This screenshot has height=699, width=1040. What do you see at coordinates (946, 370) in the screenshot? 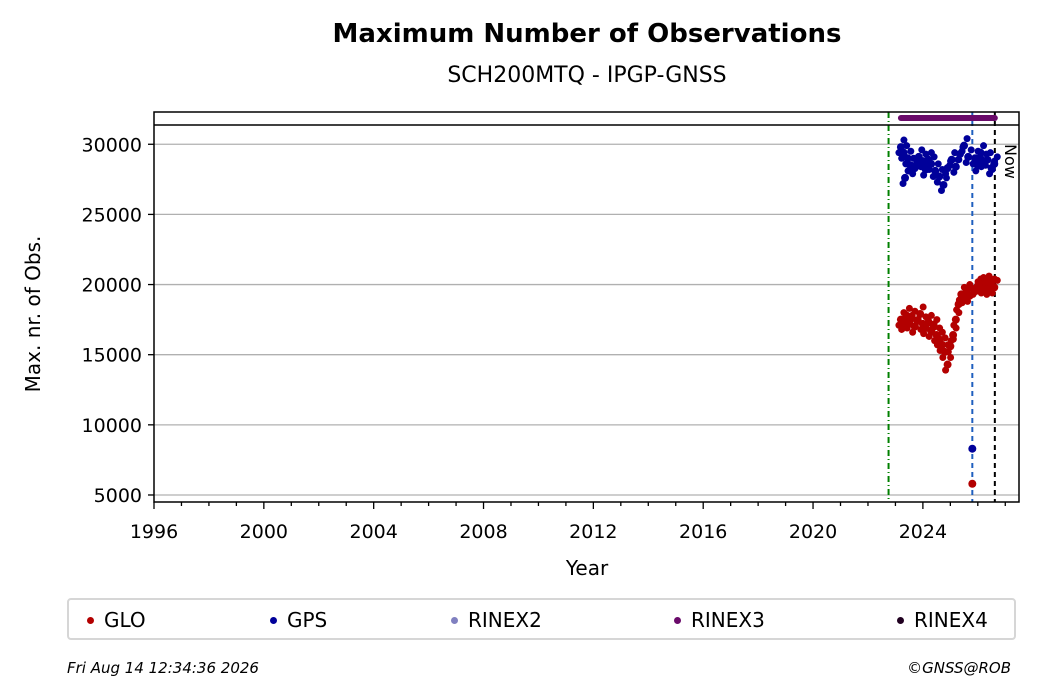
I see `point-glo-17-c` at bounding box center [946, 370].